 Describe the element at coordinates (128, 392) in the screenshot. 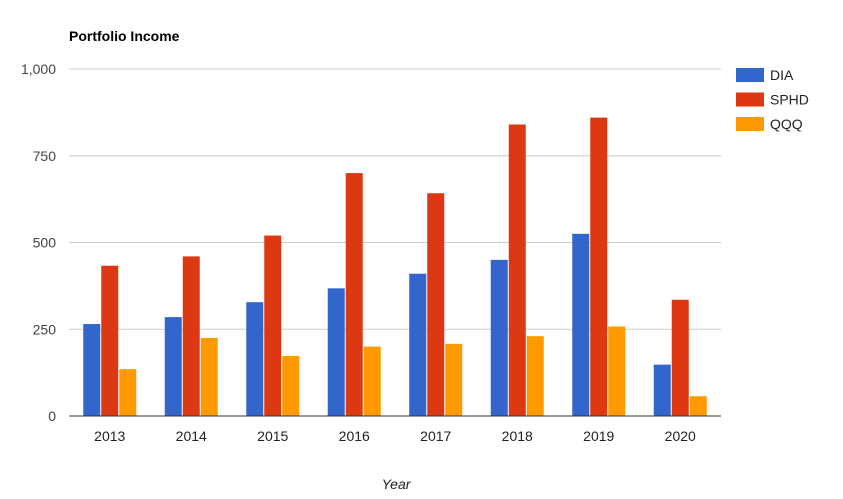

I see `bar-qqq-2013` at that location.